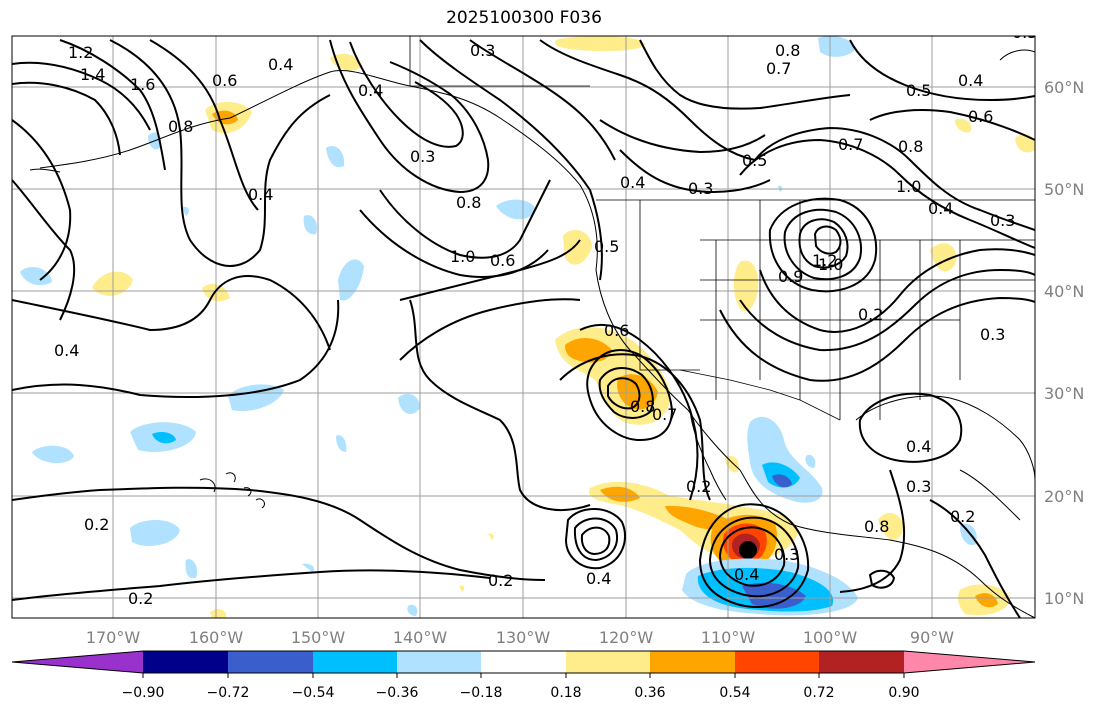 The width and height of the screenshot is (1105, 712). Describe the element at coordinates (1064, 393) in the screenshot. I see `lat-tick-label: 30°N` at that location.